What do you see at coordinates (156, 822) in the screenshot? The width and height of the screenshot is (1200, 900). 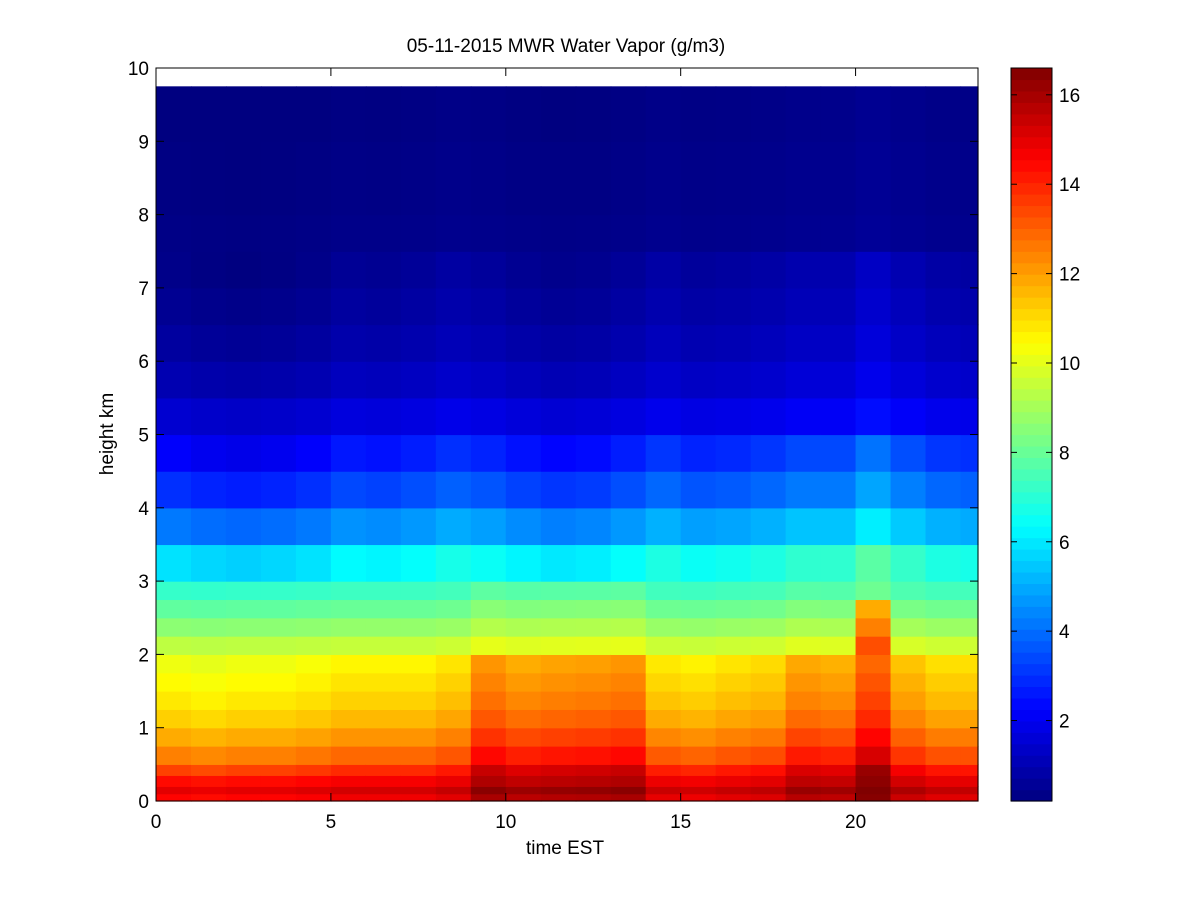 I see `x-tick-label: 0` at bounding box center [156, 822].